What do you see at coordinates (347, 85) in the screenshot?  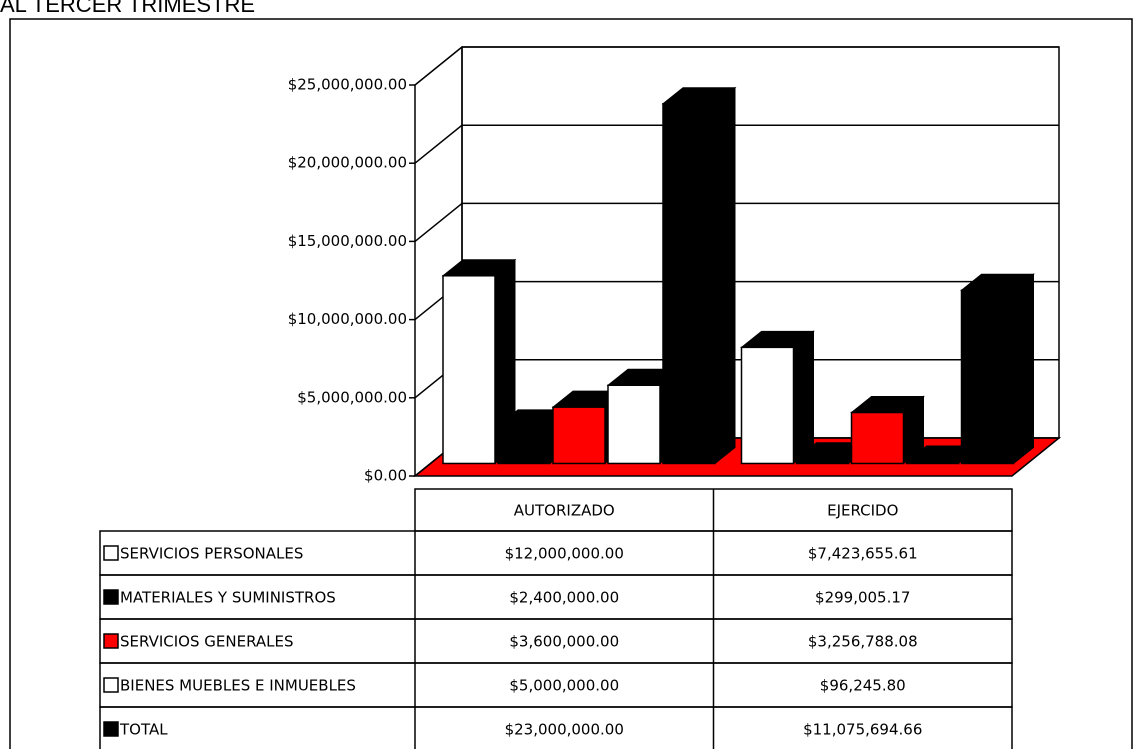 I see `y-tick-label: $25,000,000.00` at bounding box center [347, 85].